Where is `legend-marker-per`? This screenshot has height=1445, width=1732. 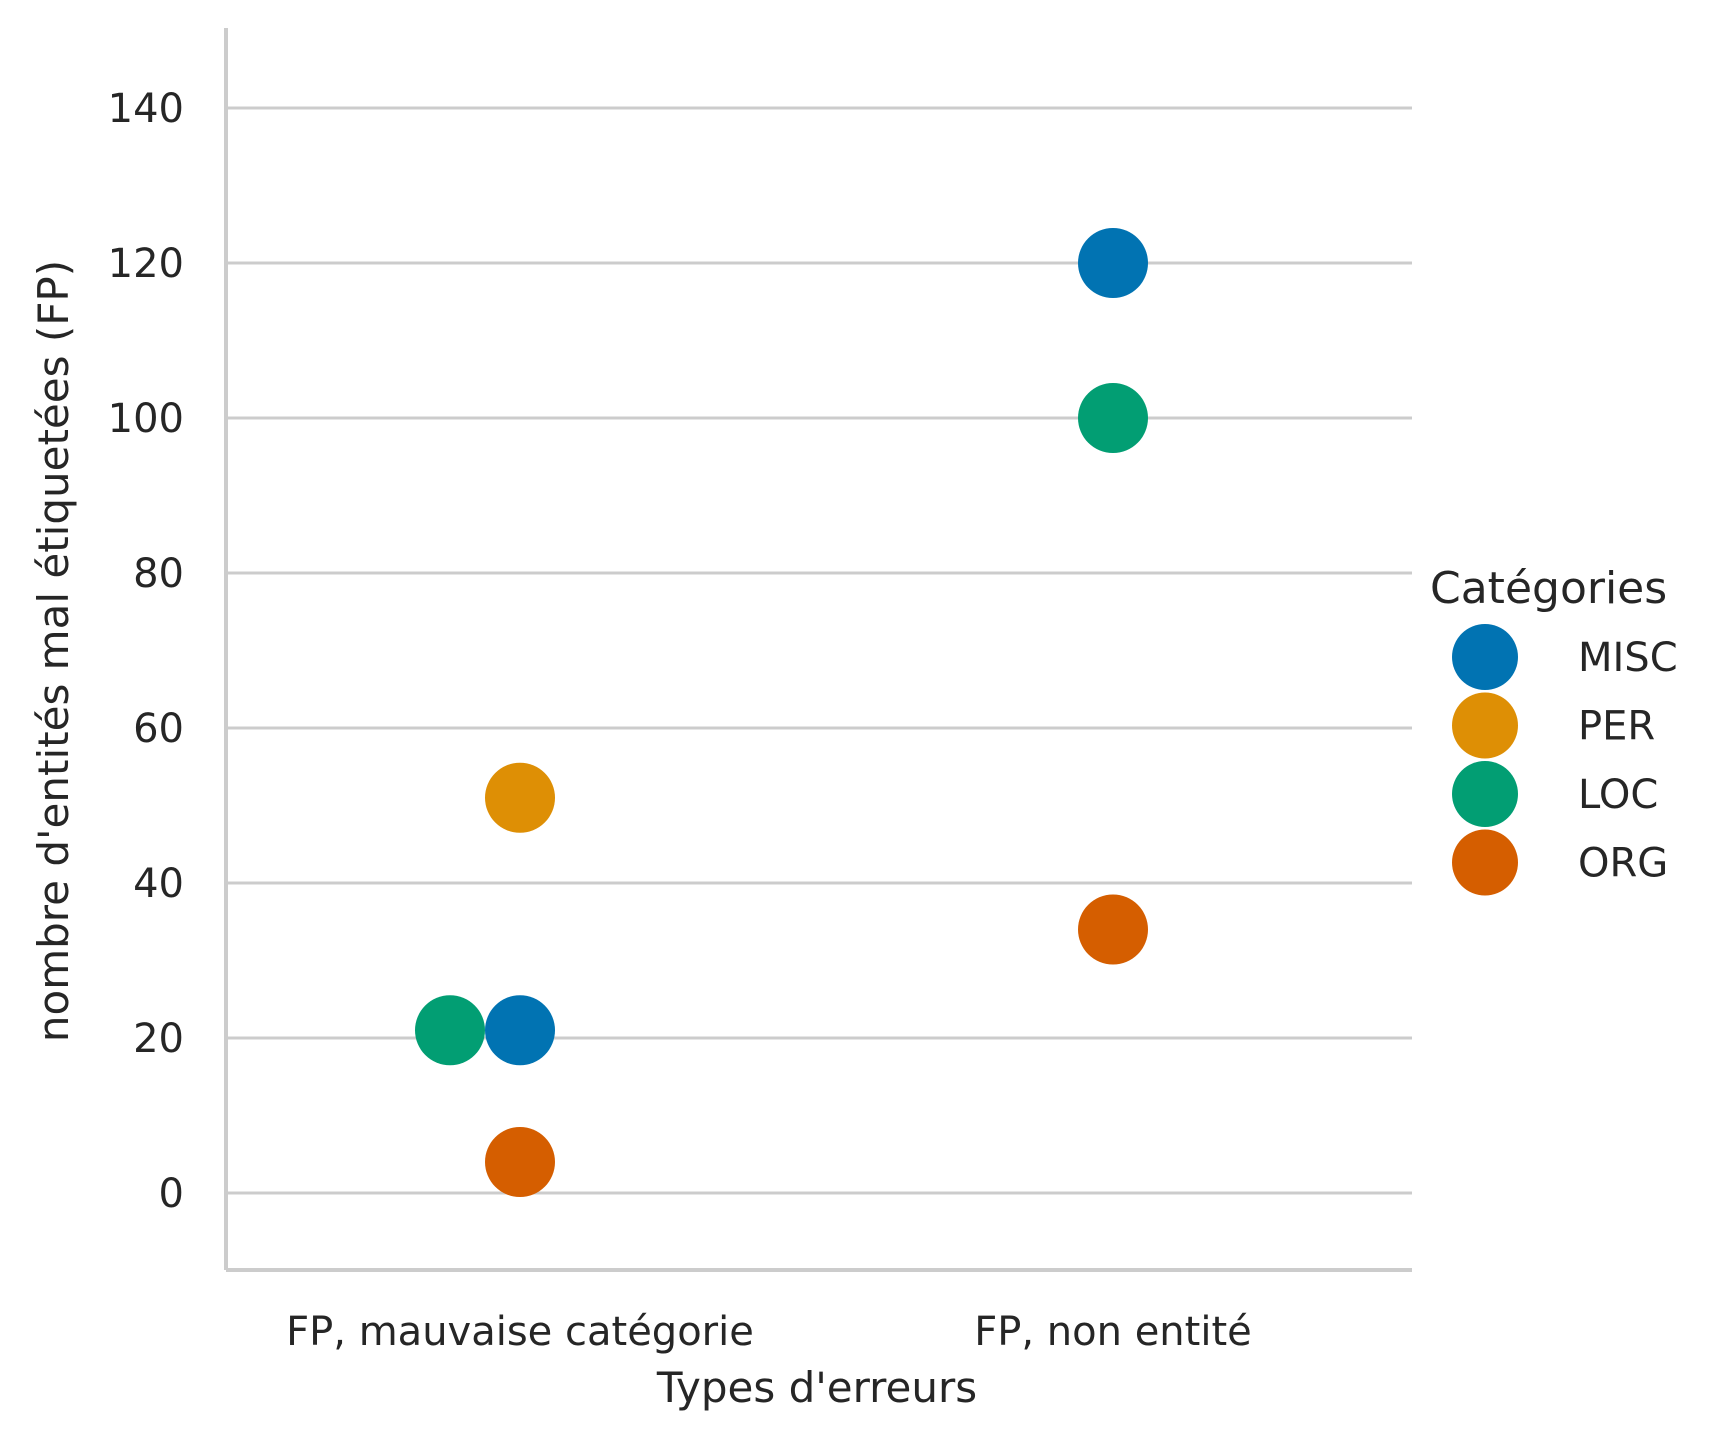 legend-marker-per is located at coordinates (1485, 725).